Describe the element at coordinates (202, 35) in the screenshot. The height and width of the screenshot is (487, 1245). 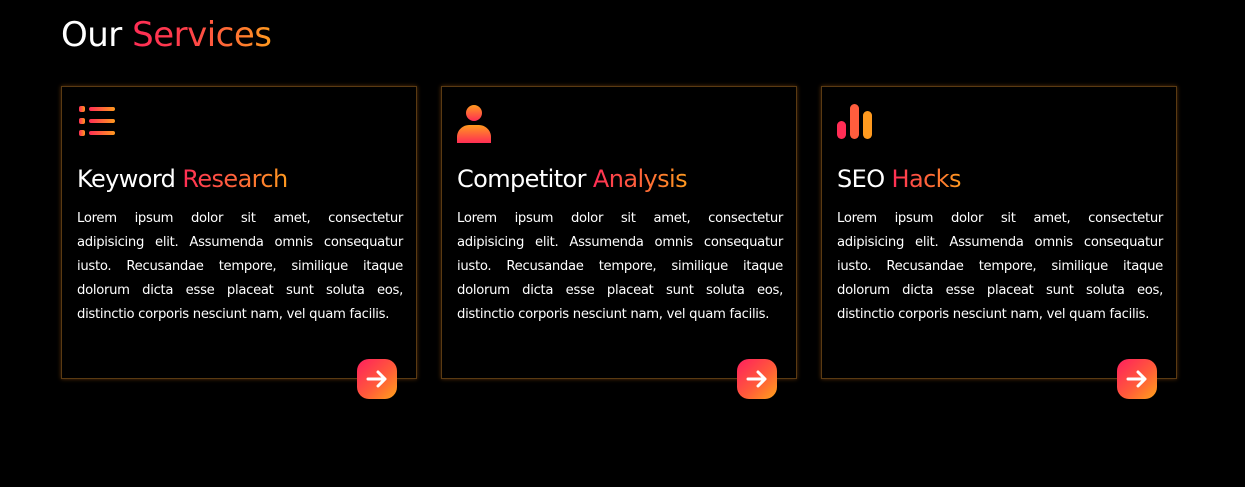
I see `section-title-accent: Services` at that location.